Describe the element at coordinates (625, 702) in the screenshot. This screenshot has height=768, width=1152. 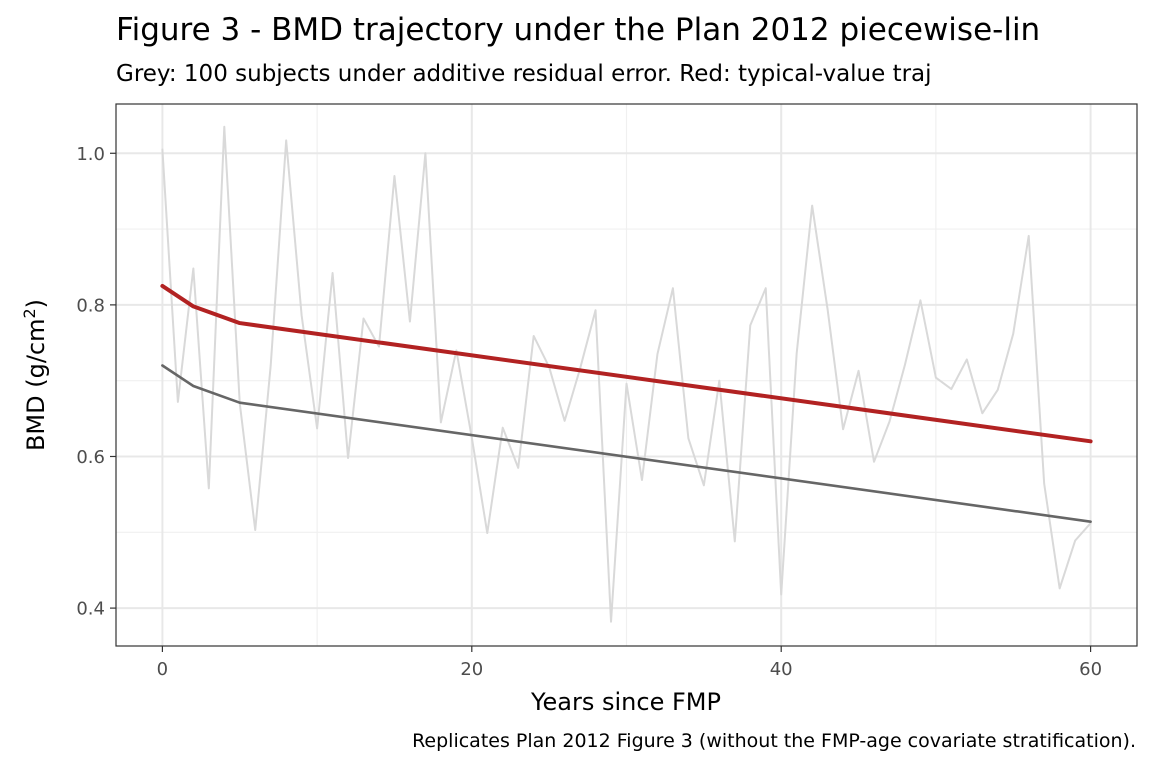
I see `x-axis-title: Years since FMP` at that location.